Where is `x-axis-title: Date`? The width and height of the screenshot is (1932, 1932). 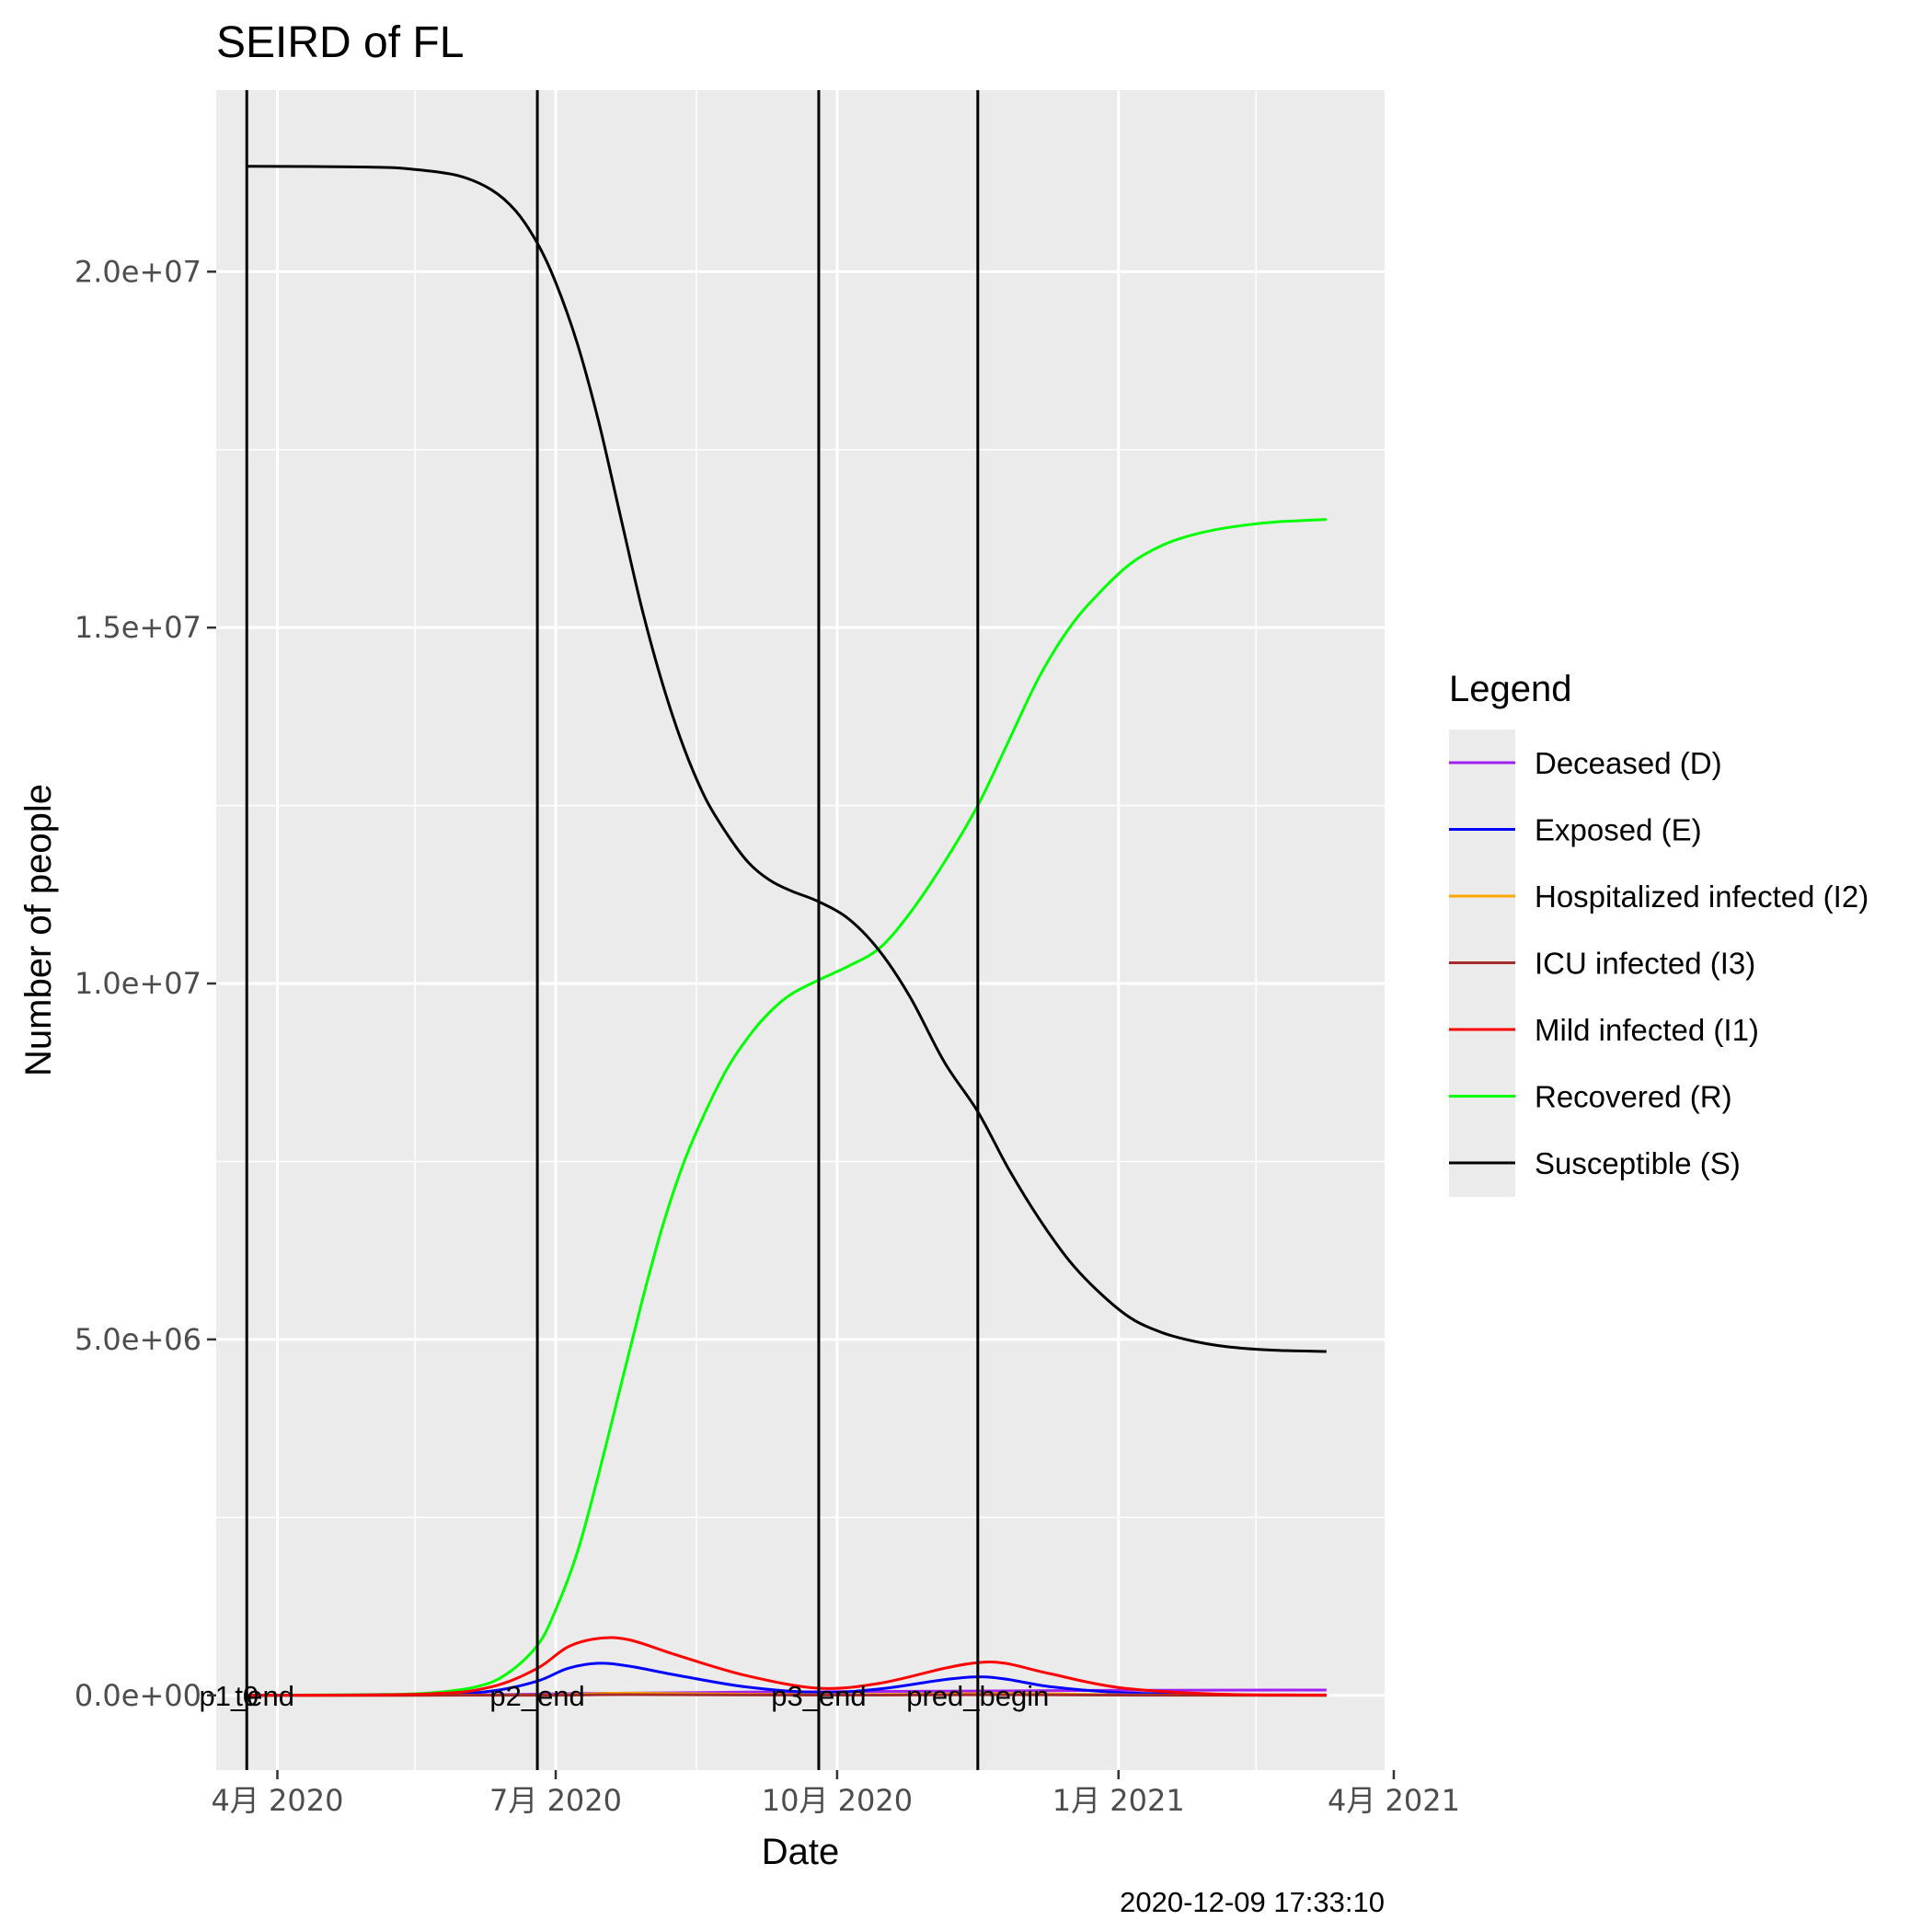 x-axis-title: Date is located at coordinates (801, 1852).